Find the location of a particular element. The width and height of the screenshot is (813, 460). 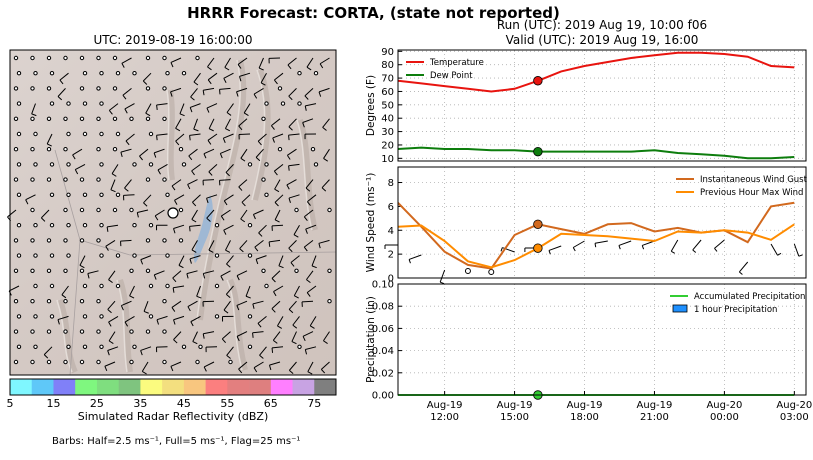

y-axis-label: Degrees (F) is located at coordinates (371, 105).